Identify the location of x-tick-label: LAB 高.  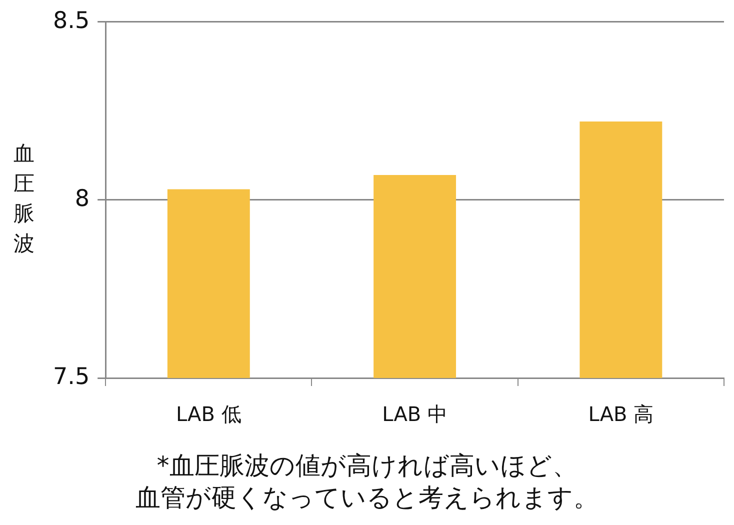
(621, 414).